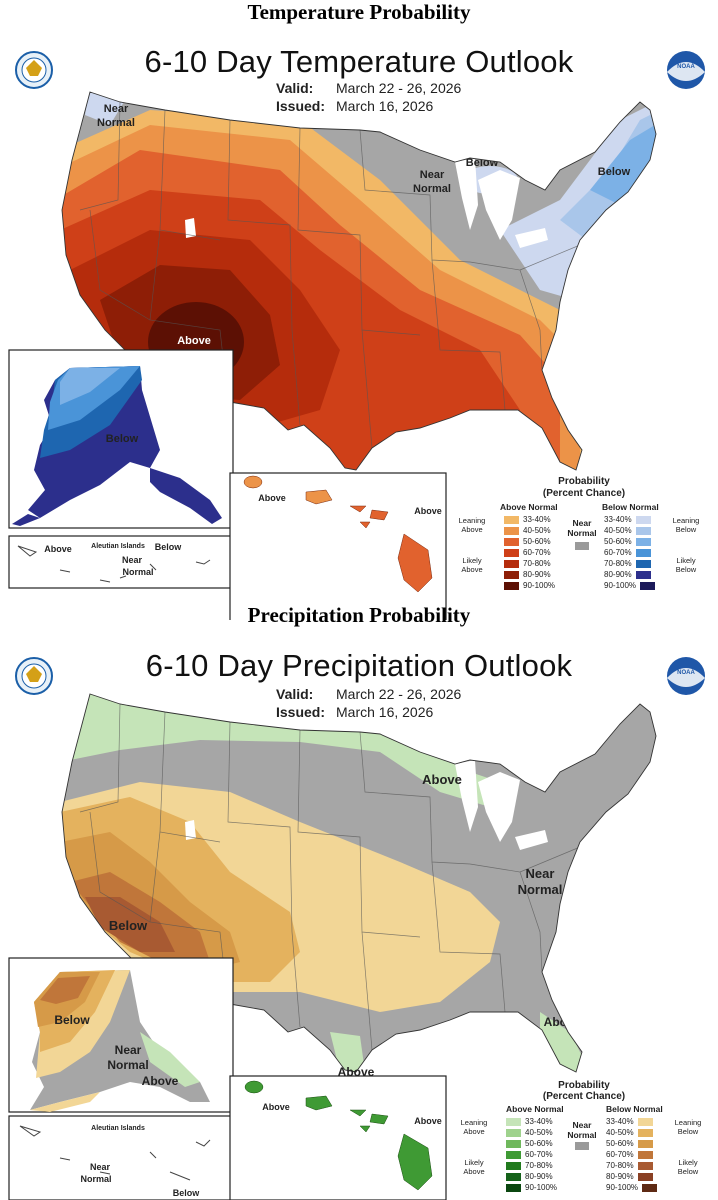 This screenshot has height=1200, width=718. What do you see at coordinates (582, 1130) in the screenshot?
I see `precip-legend-near-normal-label: Near Normal` at bounding box center [582, 1130].